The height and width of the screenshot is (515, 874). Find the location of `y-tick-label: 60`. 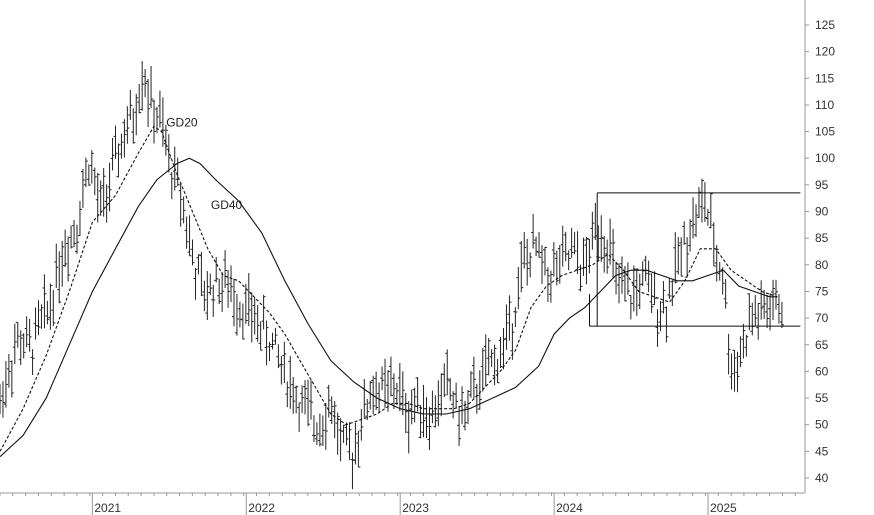

y-tick-label: 60 is located at coordinates (822, 371).